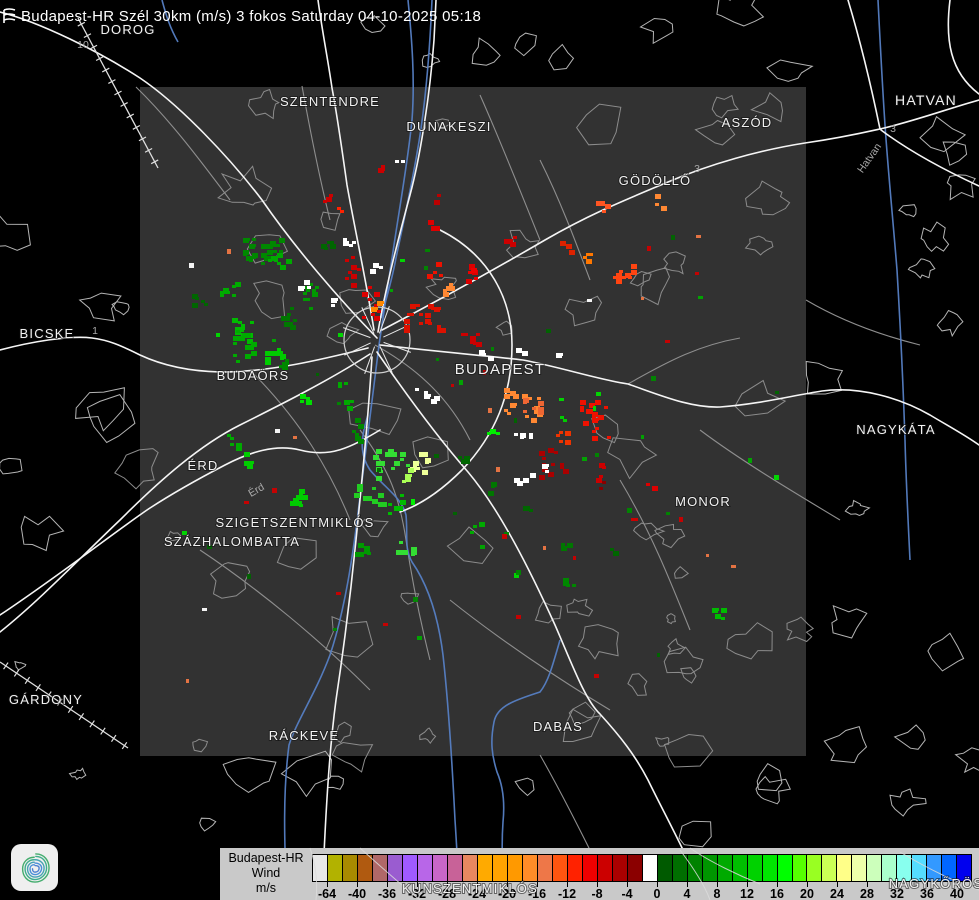 Image resolution: width=979 pixels, height=900 pixels. I want to click on road-label: 1, so click(95, 331).